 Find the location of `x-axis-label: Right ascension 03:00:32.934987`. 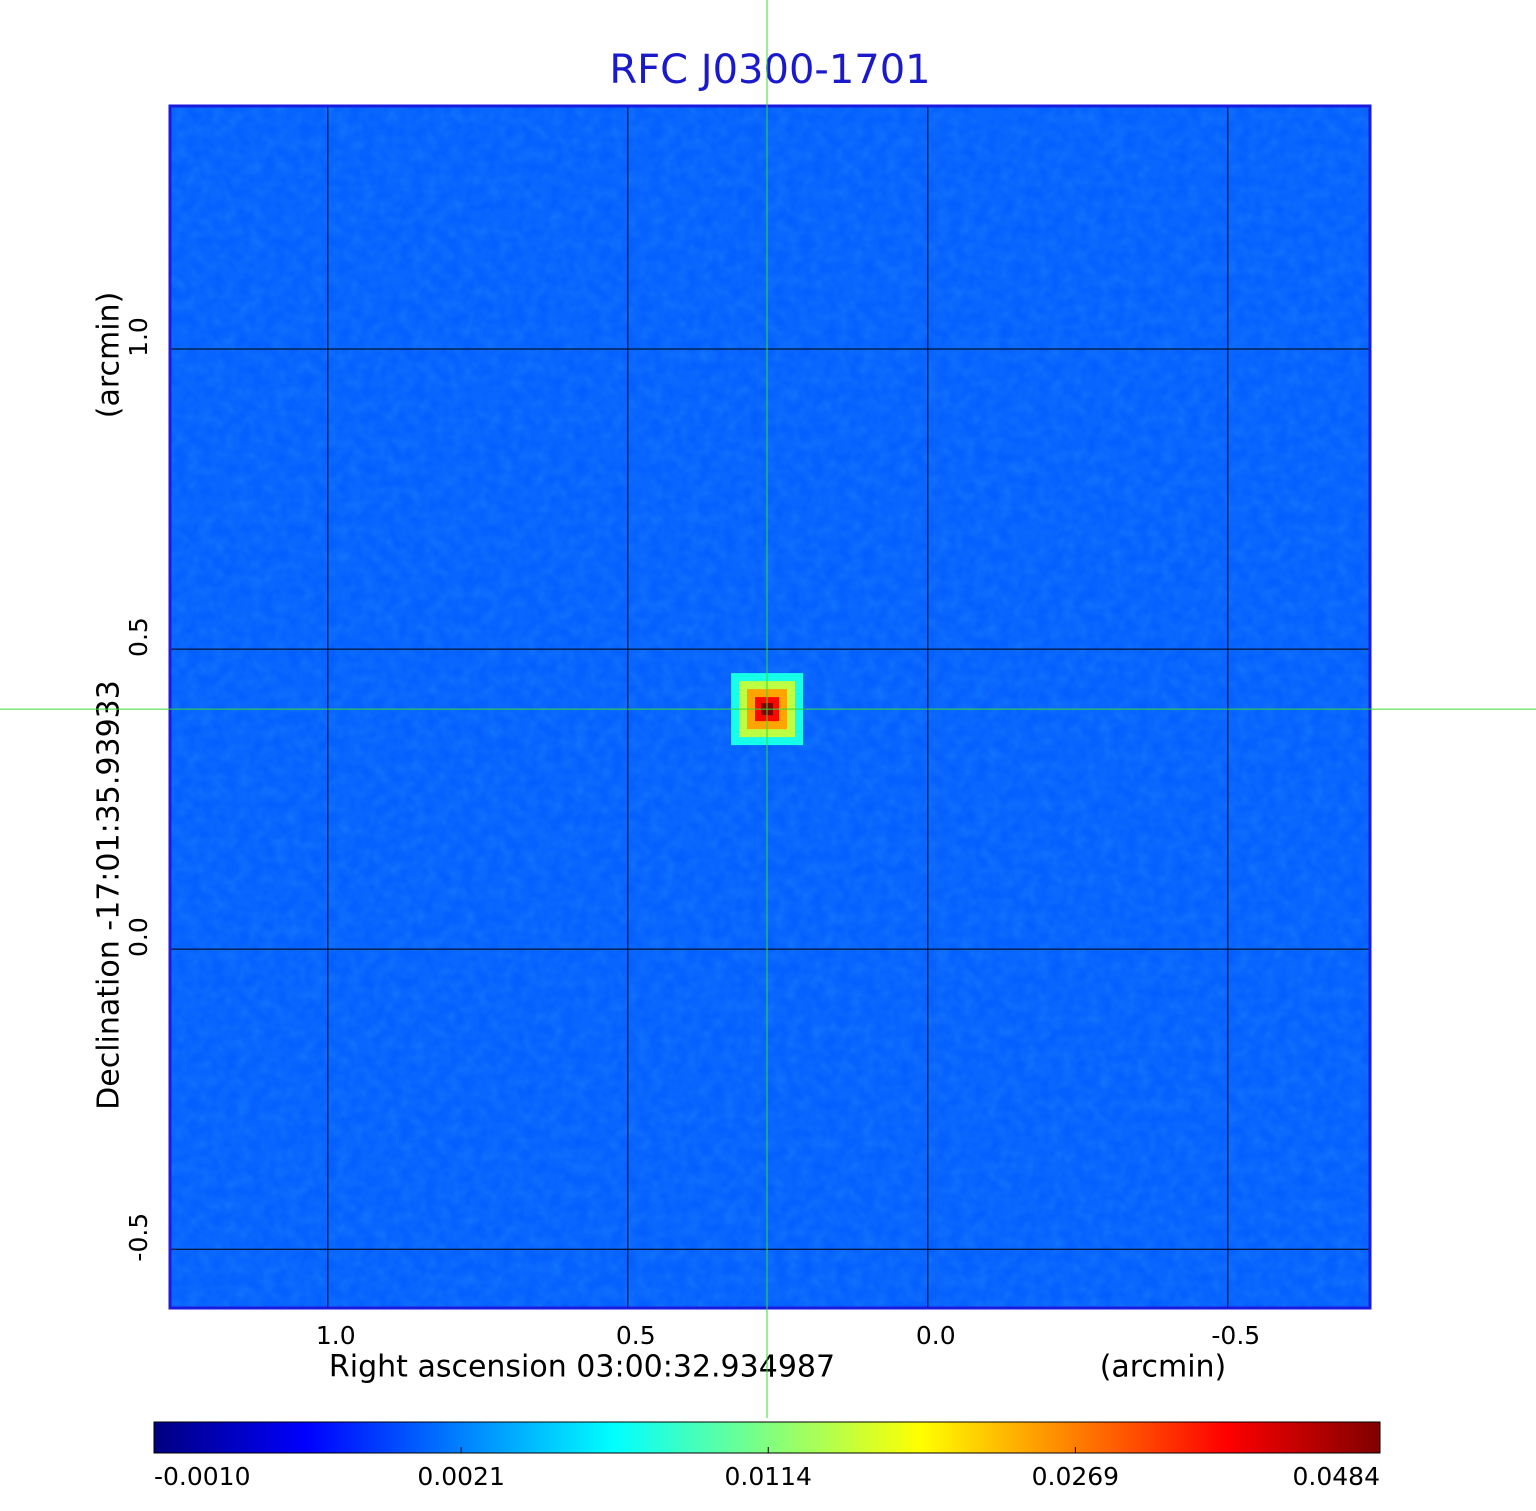

x-axis-label: Right ascension 03:00:32.934987 is located at coordinates (582, 1367).